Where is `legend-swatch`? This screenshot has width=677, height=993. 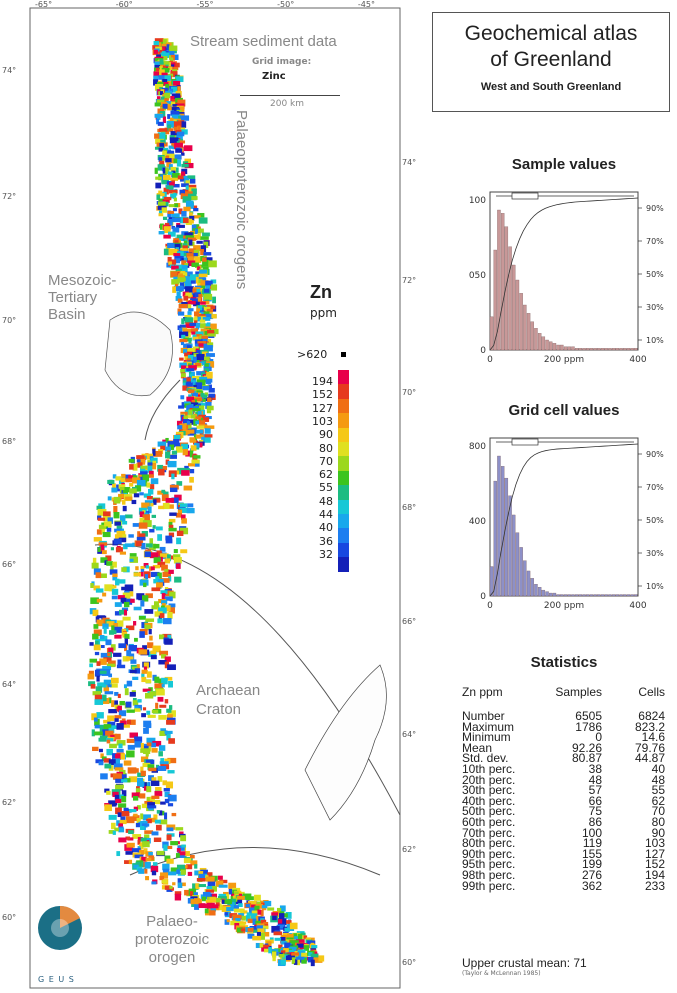
legend-swatch is located at coordinates (343, 507).